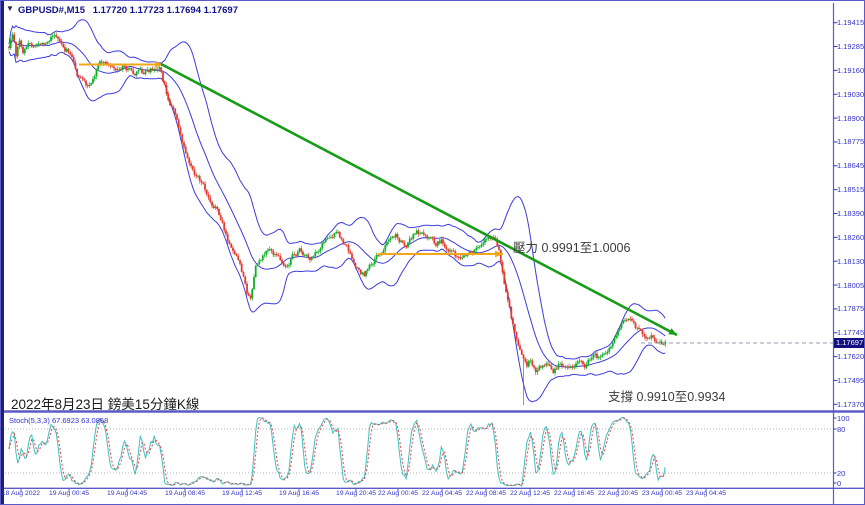 This screenshot has width=865, height=505. I want to click on window-left-border, so click(2, 252).